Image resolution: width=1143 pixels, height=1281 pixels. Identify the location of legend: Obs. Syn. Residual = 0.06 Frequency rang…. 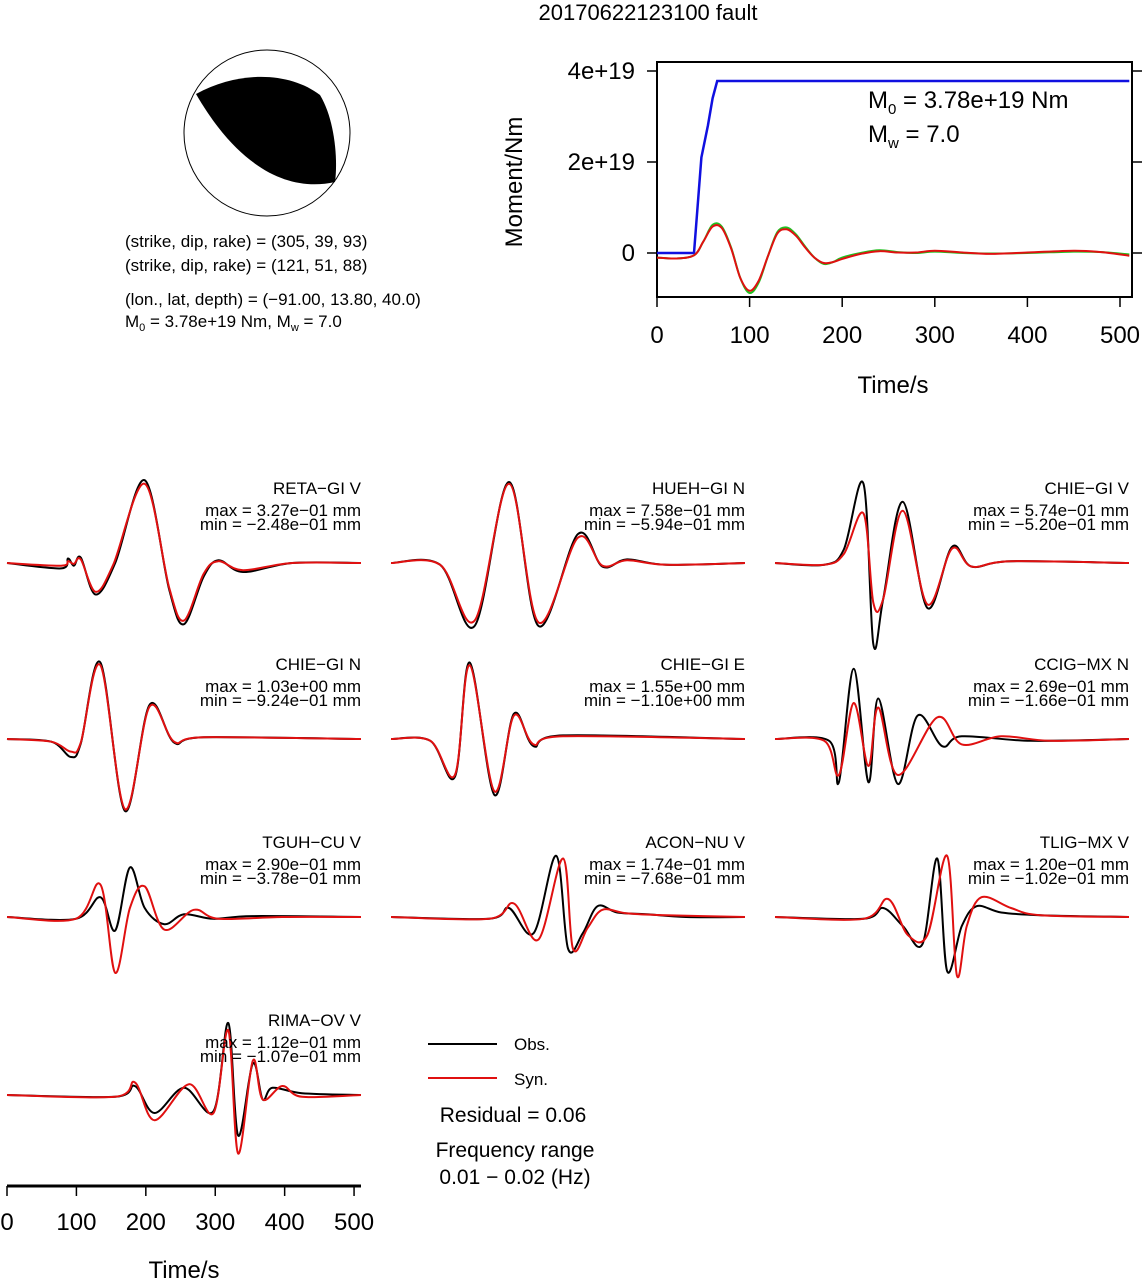
(511, 1112).